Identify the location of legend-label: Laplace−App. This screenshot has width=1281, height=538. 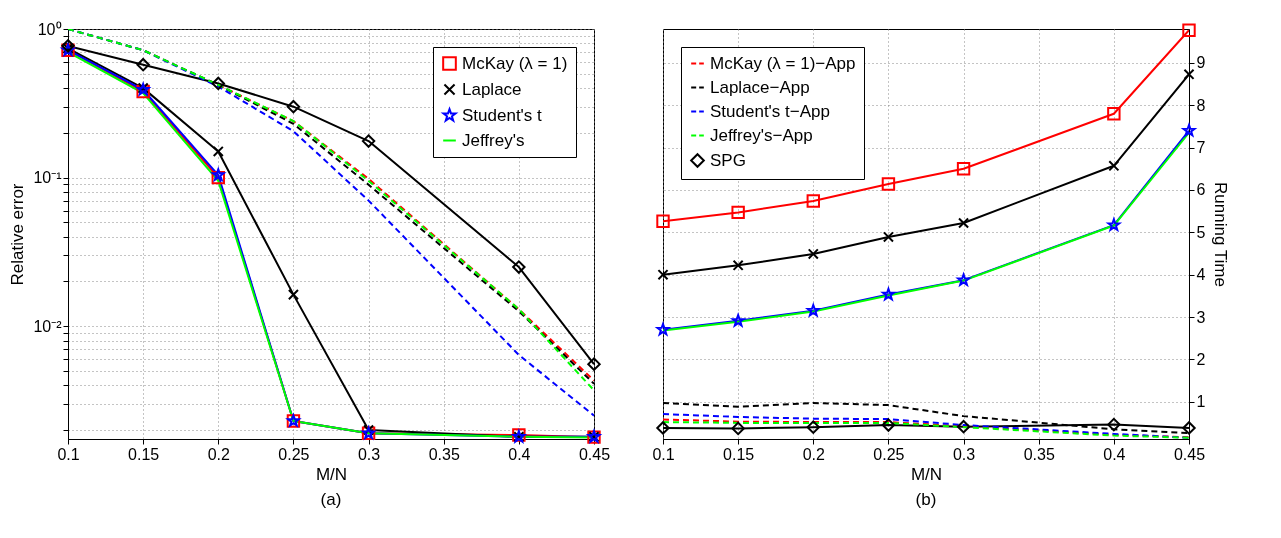
(760, 87).